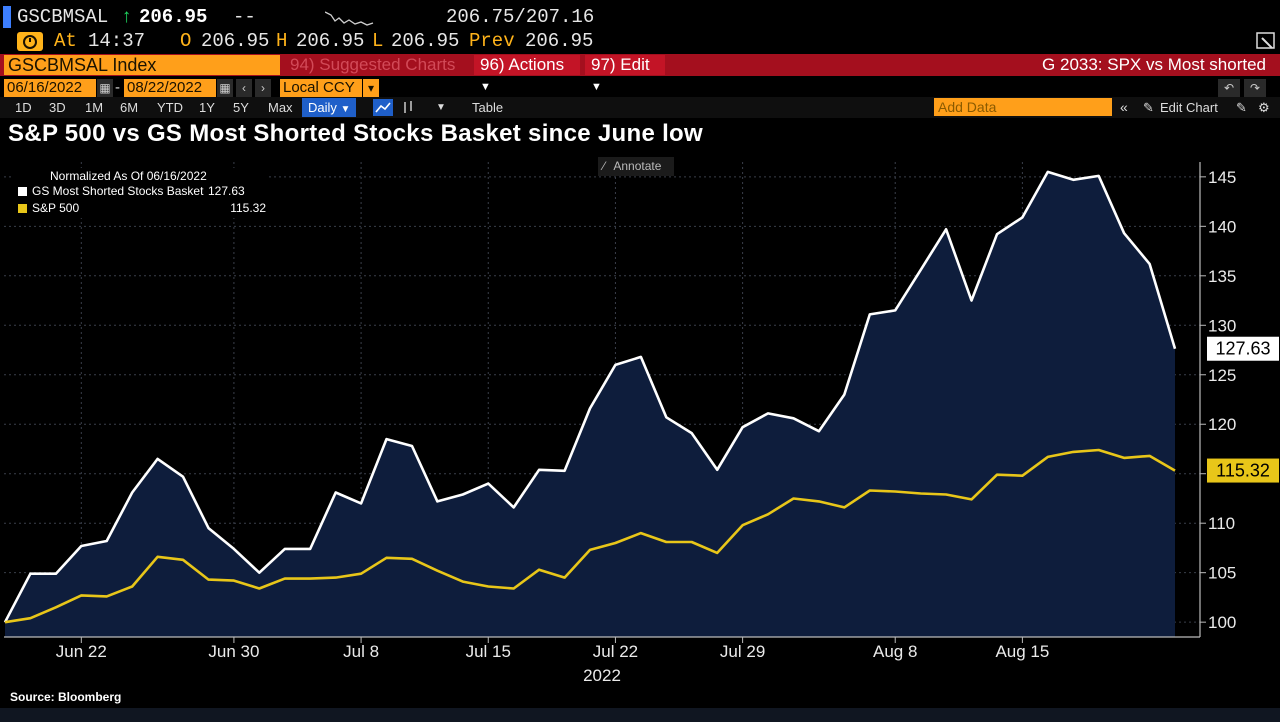 The height and width of the screenshot is (722, 1280). I want to click on low-label: L, so click(378, 41).